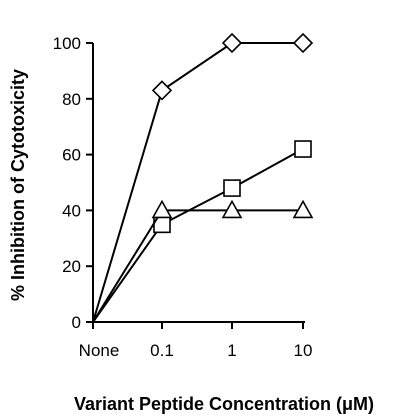  I want to click on x-tick-label: None, so click(99, 350).